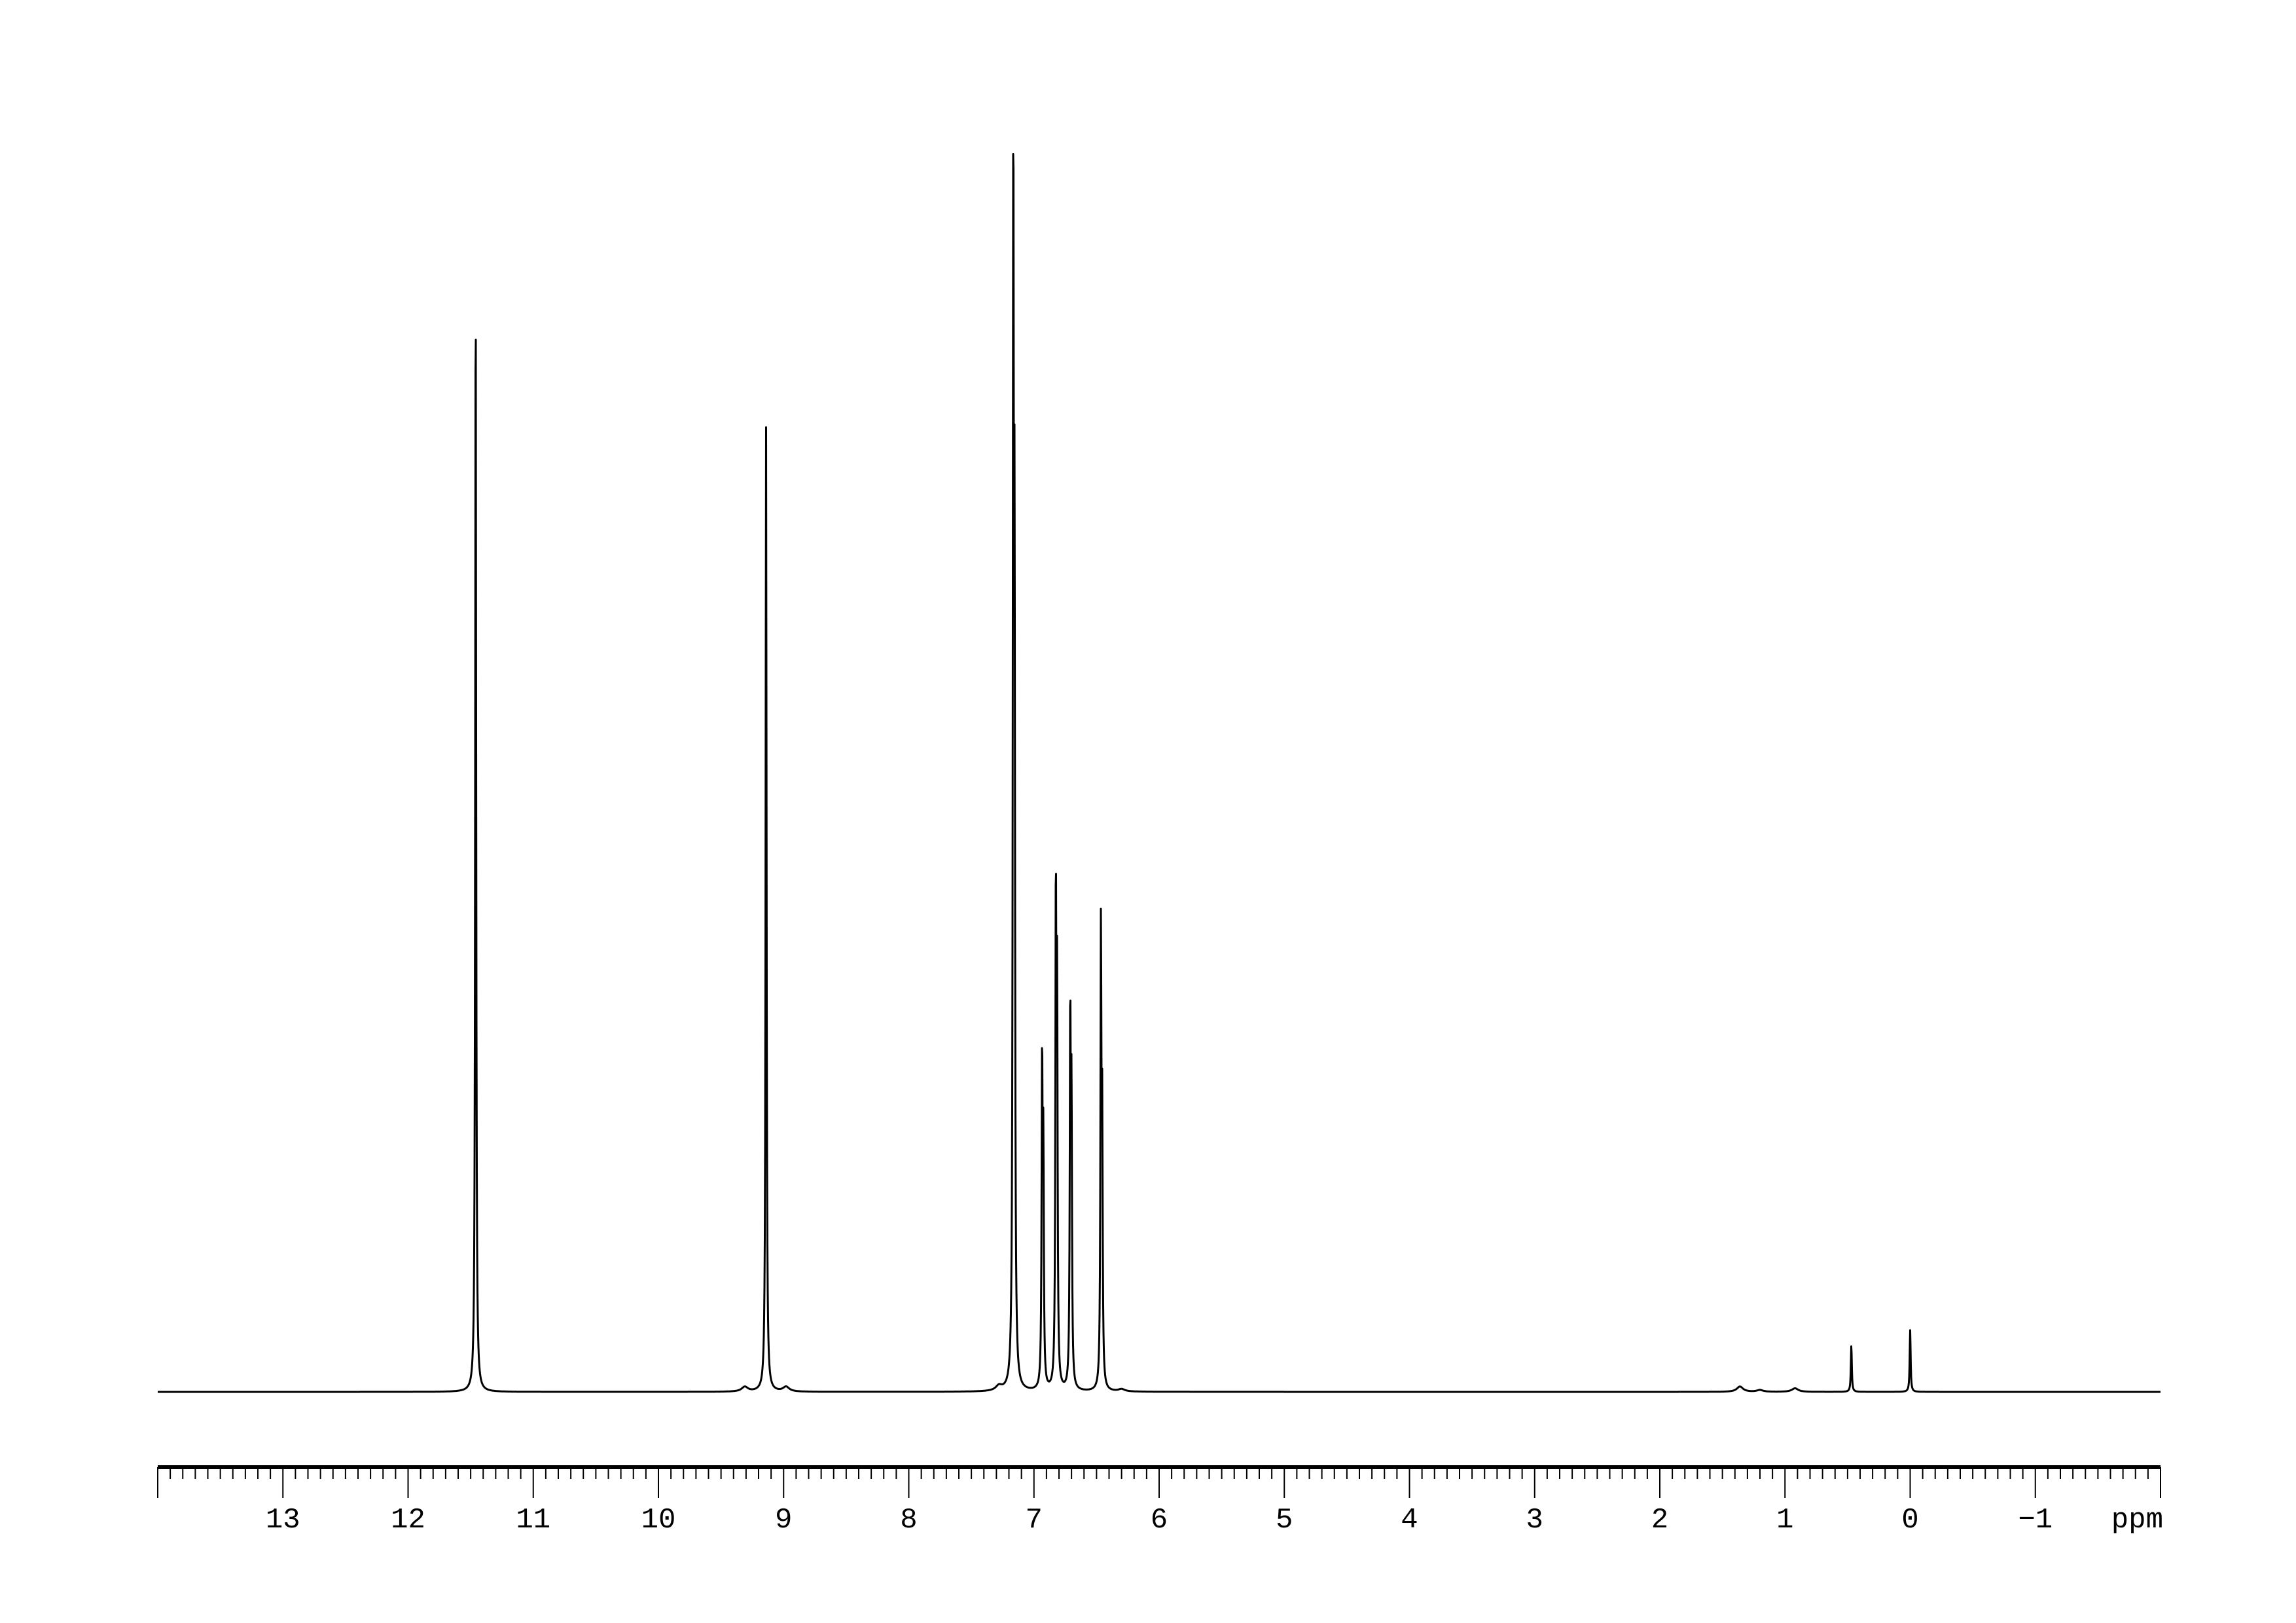  Describe the element at coordinates (1784, 1520) in the screenshot. I see `x-tick-label: 1` at that location.